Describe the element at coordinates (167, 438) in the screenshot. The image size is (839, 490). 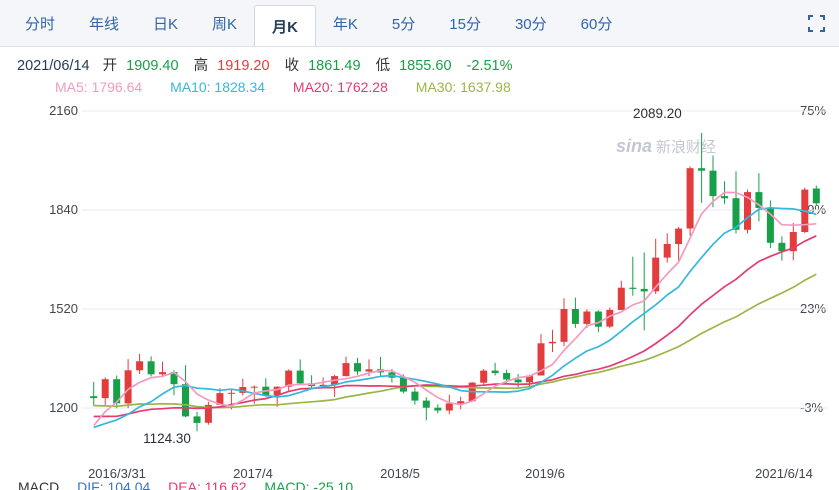
I see `low-price-annotation: 1124.30` at that location.